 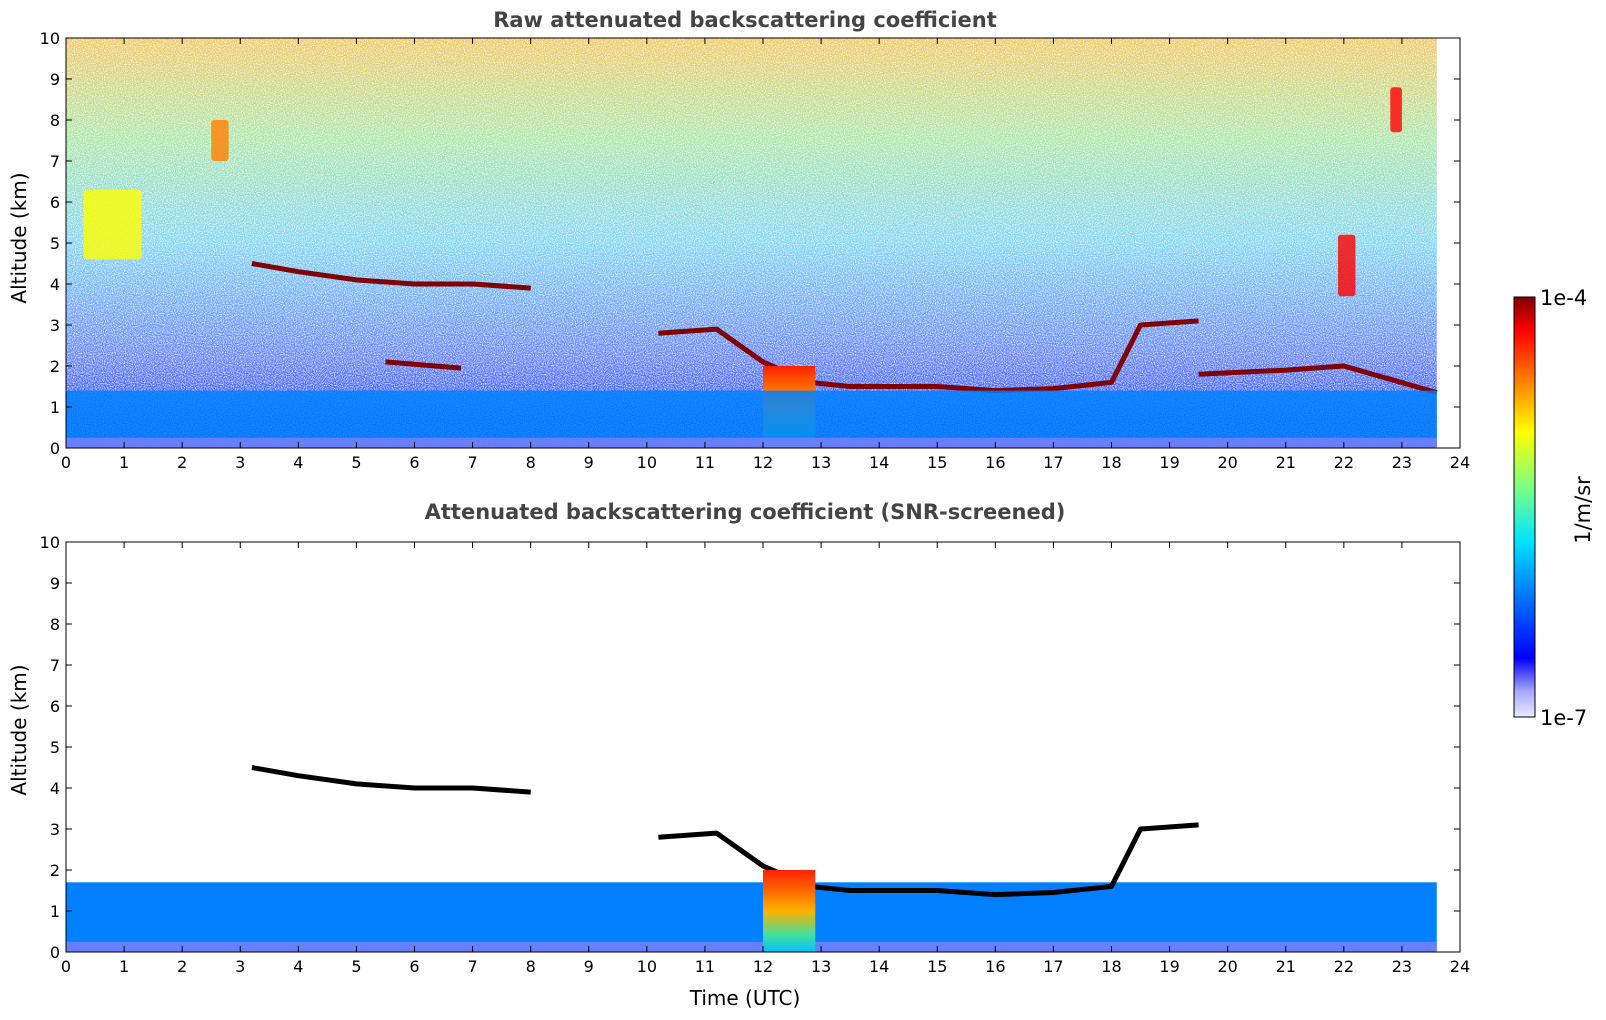 What do you see at coordinates (19, 729) in the screenshot?
I see `snr-y-axis-label: Altitude (km)` at bounding box center [19, 729].